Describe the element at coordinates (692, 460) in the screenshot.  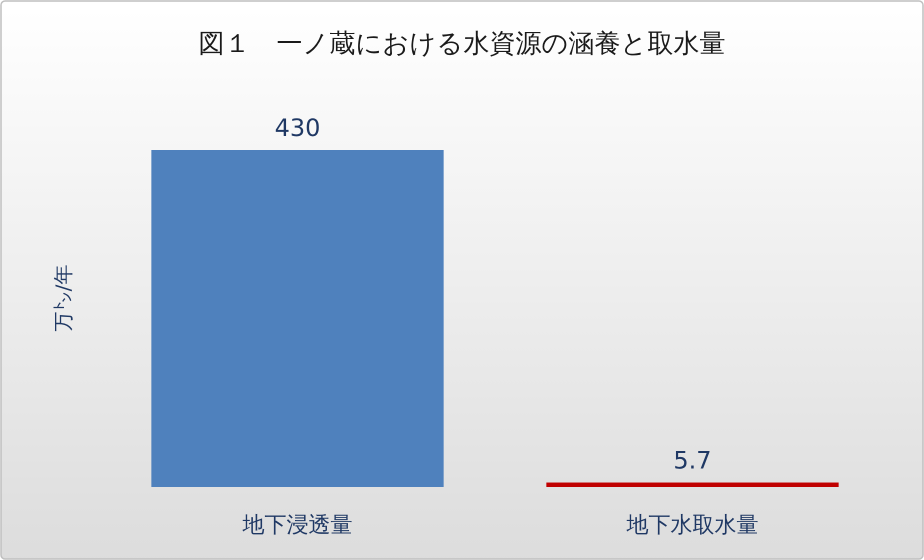
I see `data-label: 5.7` at that location.